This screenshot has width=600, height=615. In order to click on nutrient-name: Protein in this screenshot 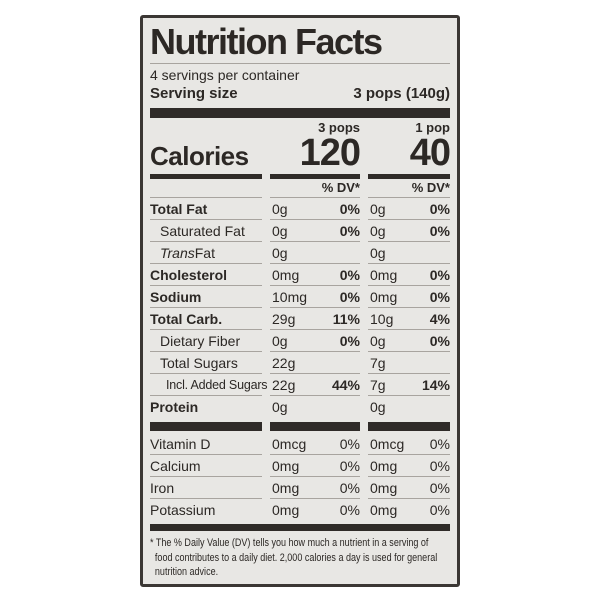, I will do `click(174, 407)`.